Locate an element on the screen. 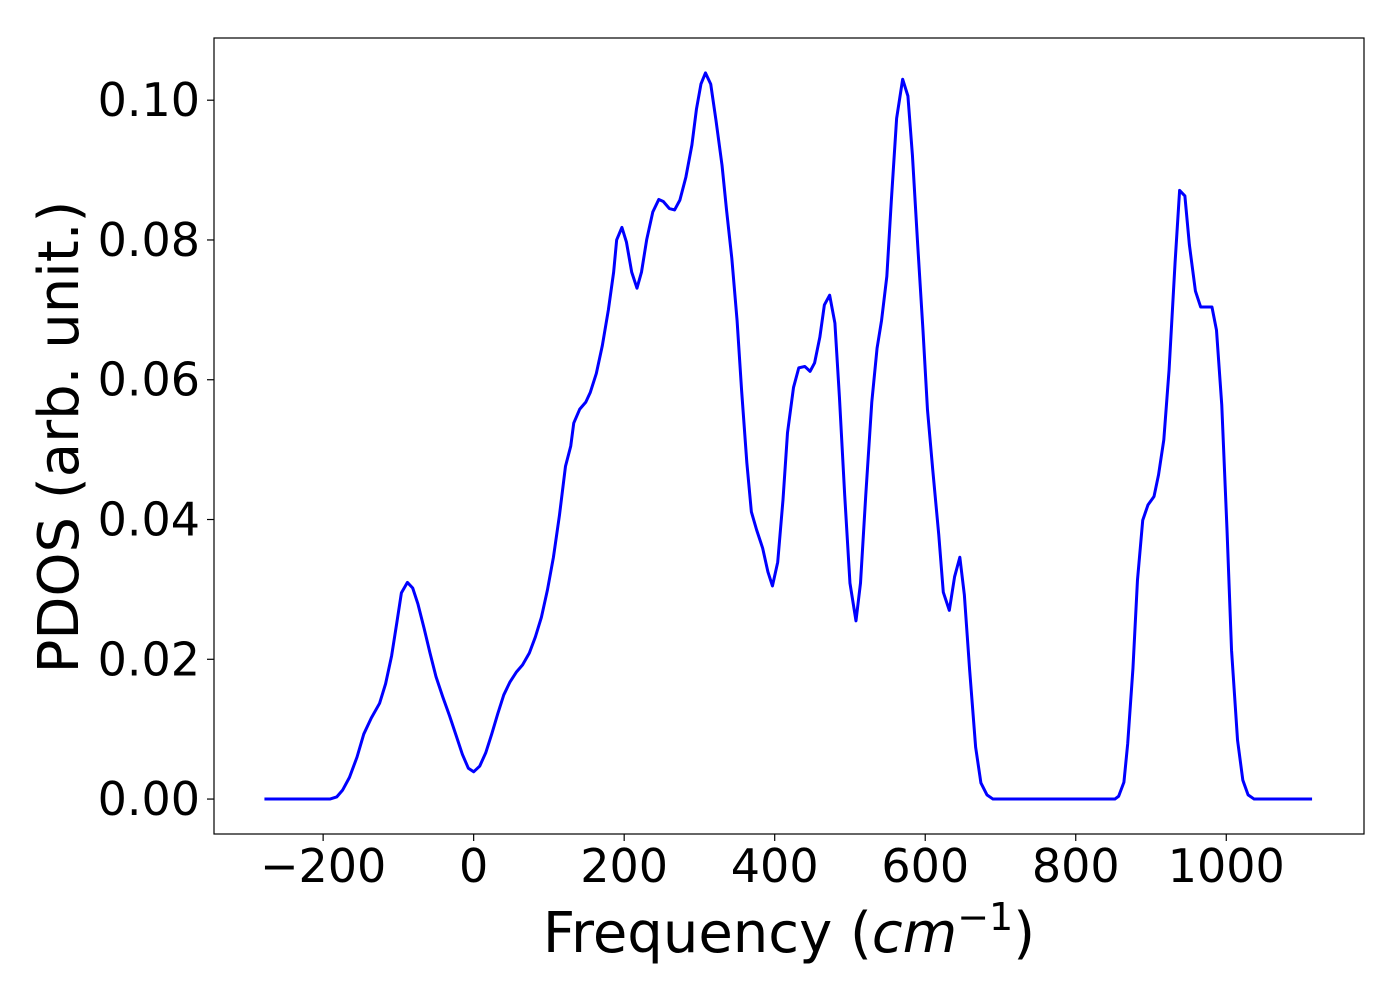  y-tick-label: 0.08 is located at coordinates (149, 240).